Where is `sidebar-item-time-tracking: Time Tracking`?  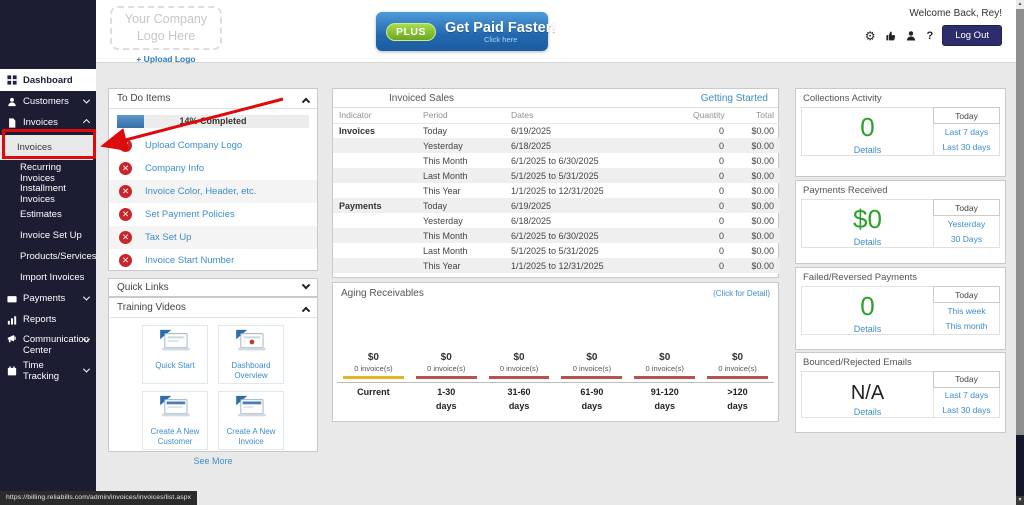 sidebar-item-time-tracking: Time Tracking is located at coordinates (48, 371).